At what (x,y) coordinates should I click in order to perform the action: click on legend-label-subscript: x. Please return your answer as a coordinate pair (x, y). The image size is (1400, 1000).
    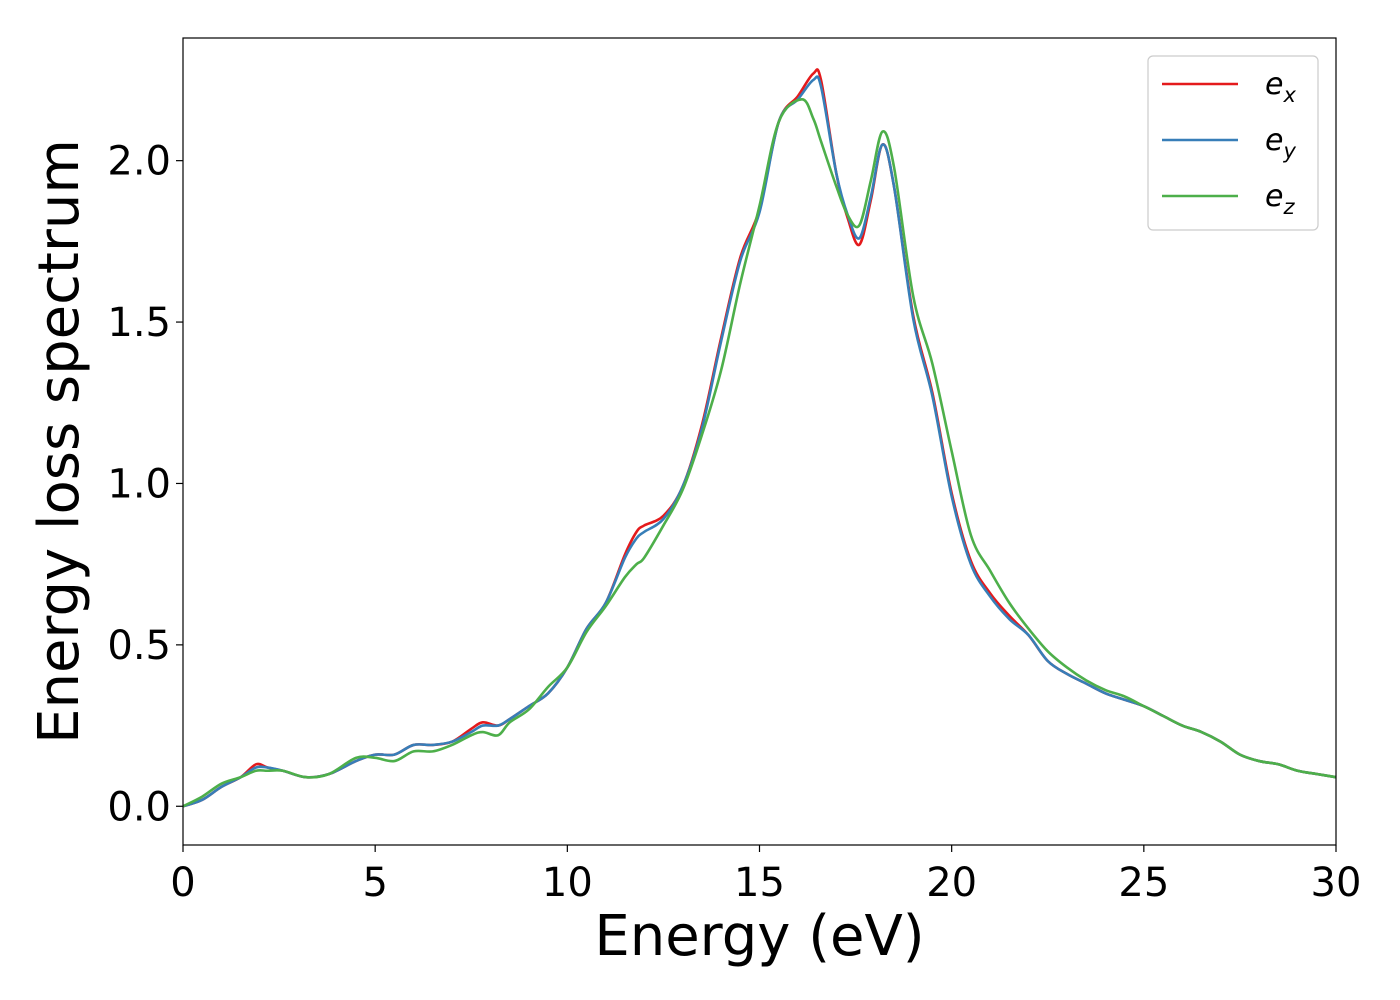
    Looking at the image, I should click on (1289, 95).